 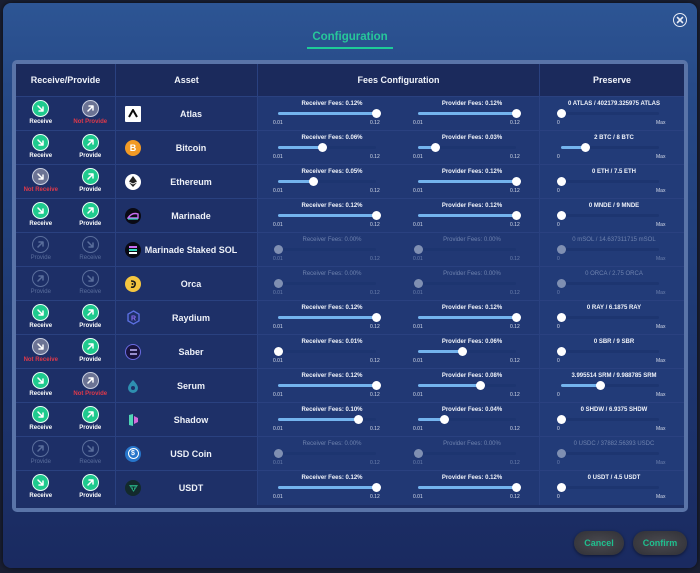 I want to click on preserve-slider: 0 mSOL / 14.637311715 mSOL 0 Max, so click(x=614, y=250).